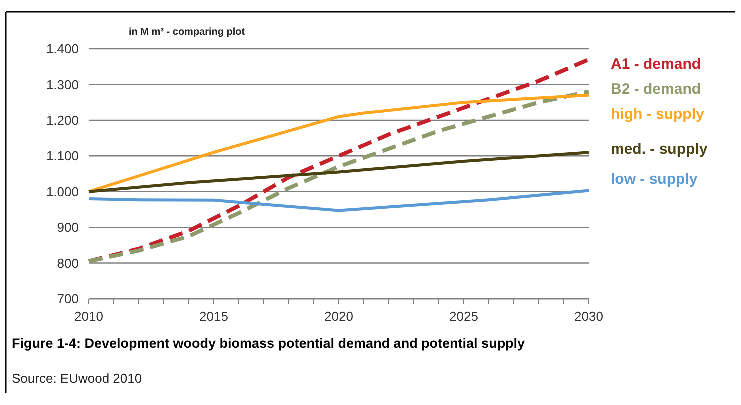 The image size is (741, 405). What do you see at coordinates (654, 179) in the screenshot?
I see `series-label: low - supply` at bounding box center [654, 179].